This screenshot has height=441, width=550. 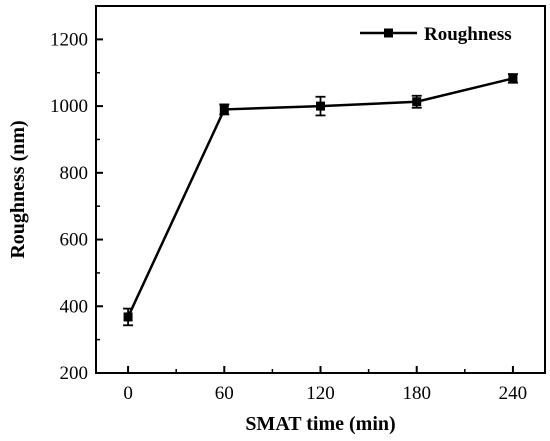 What do you see at coordinates (128, 393) in the screenshot?
I see `x-tick-label: 0` at bounding box center [128, 393].